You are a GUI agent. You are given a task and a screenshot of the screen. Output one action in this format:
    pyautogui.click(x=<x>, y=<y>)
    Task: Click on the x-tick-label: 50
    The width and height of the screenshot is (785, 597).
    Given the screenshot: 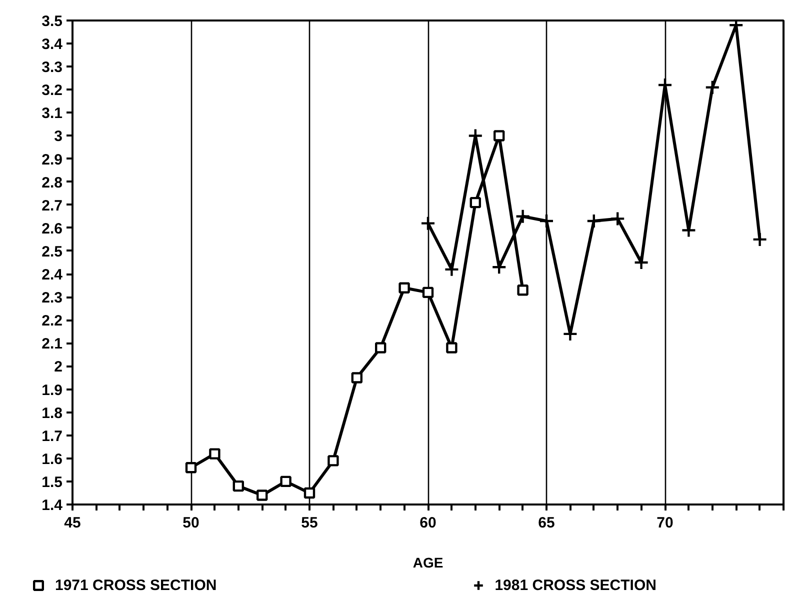 What is the action you would take?
    pyautogui.click(x=191, y=523)
    